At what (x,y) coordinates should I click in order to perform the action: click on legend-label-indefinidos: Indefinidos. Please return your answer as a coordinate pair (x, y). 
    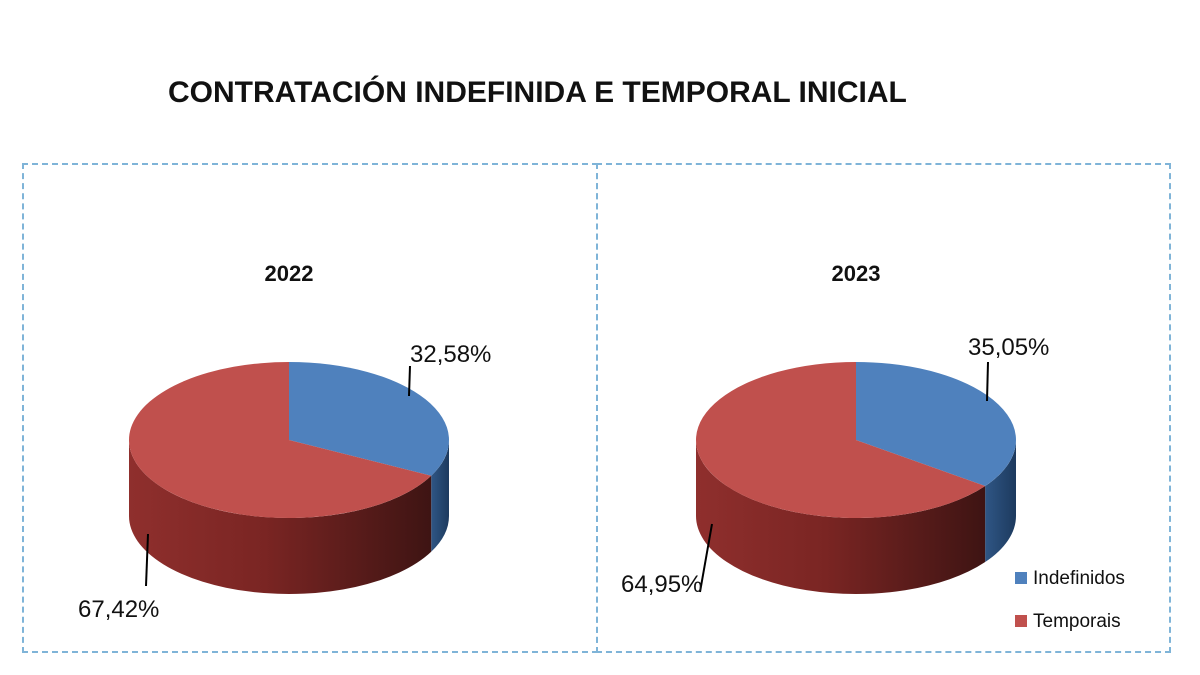
    Looking at the image, I should click on (1079, 578).